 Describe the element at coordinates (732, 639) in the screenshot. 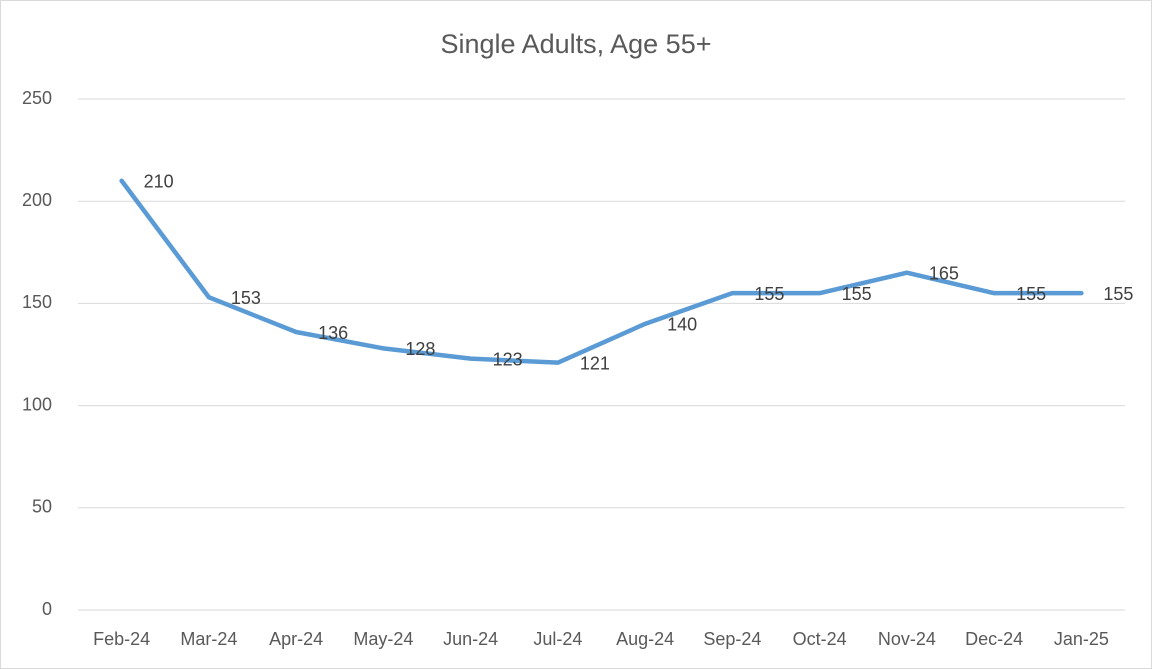

I see `x-tick-label: Sep-24` at that location.